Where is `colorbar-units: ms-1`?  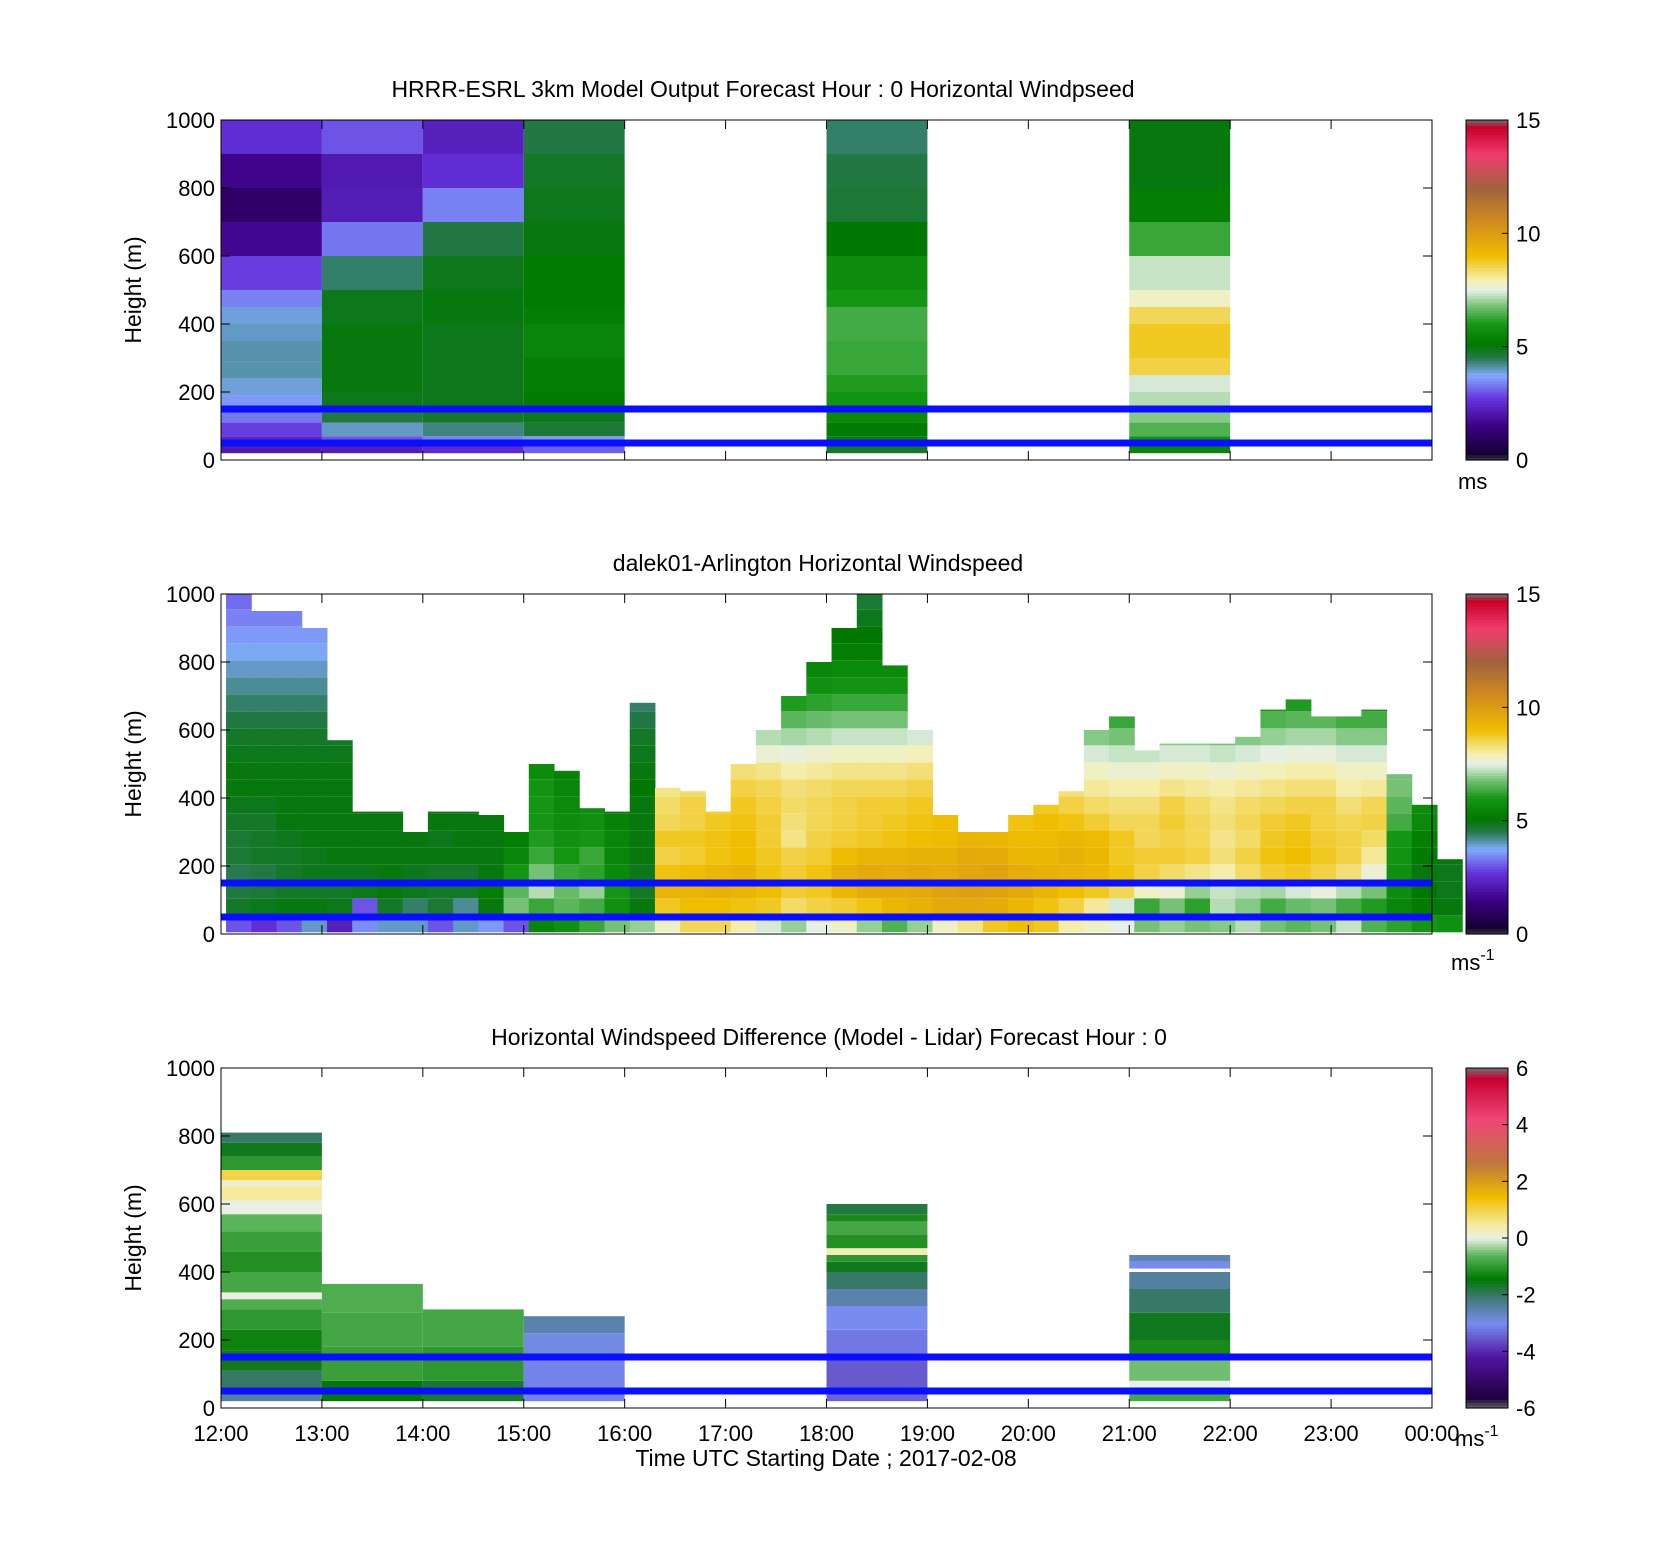
colorbar-units: ms-1 is located at coordinates (1477, 1437).